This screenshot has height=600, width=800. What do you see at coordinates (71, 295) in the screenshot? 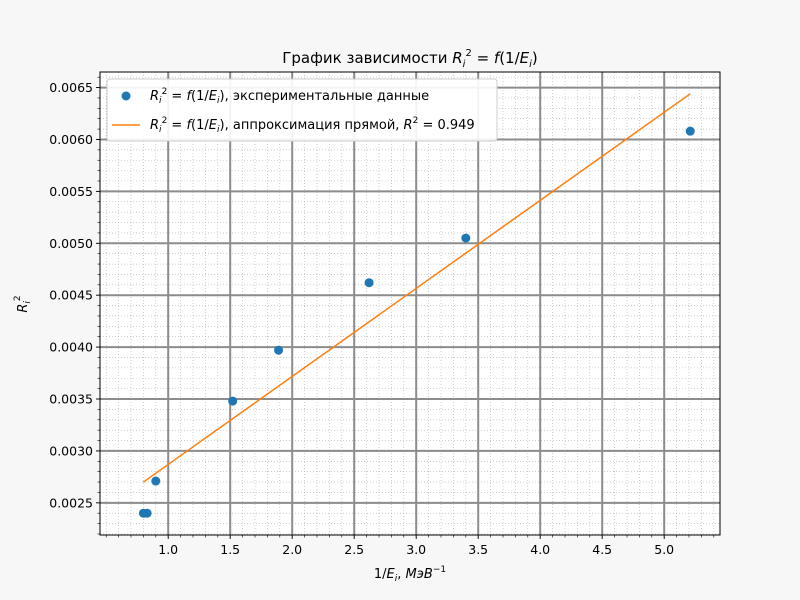
I see `y-tick-label: 0.0045` at bounding box center [71, 295].